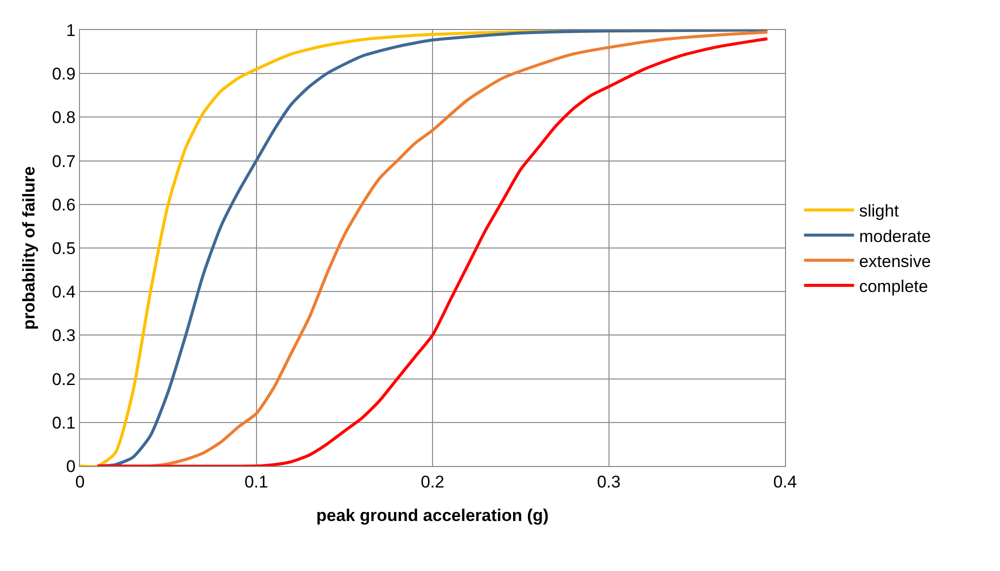 The image size is (1000, 571). I want to click on x-tick-label: 0.1, so click(256, 482).